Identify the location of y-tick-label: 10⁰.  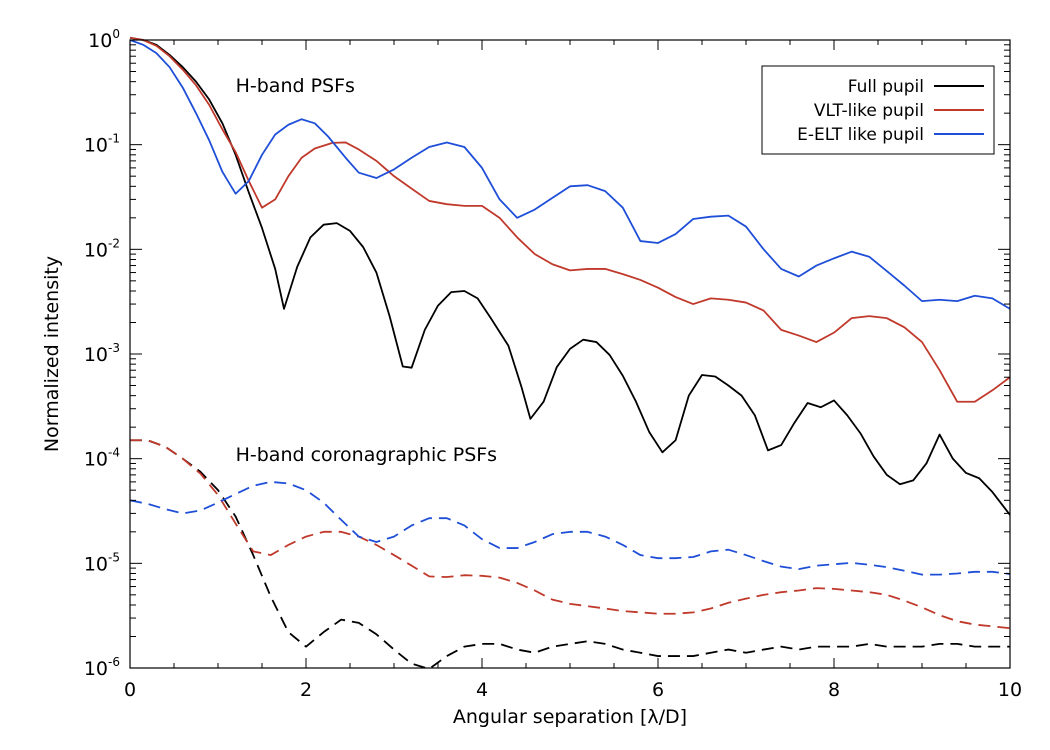
(104, 39).